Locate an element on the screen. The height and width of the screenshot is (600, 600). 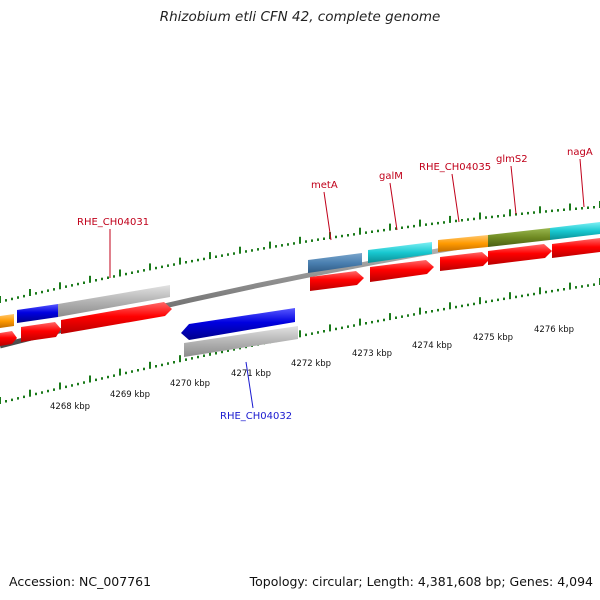
gene-label-rhe-ch04032: RHE_CH04032 is located at coordinates (256, 416).